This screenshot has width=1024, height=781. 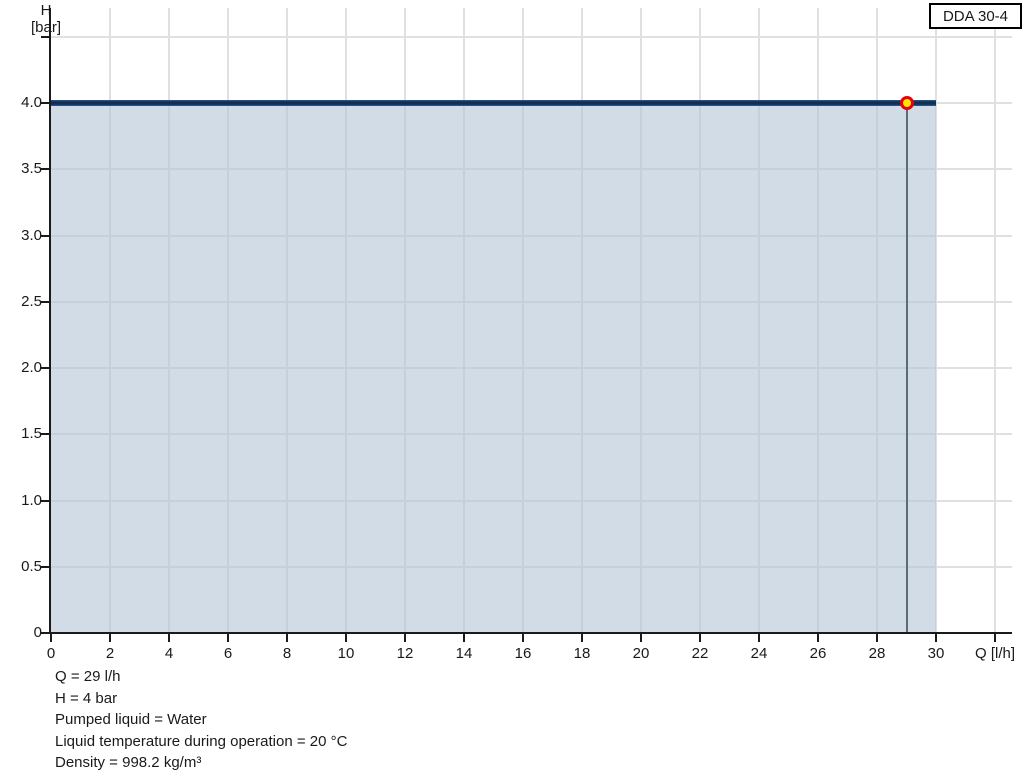 I want to click on x-axis-line, so click(x=530, y=633).